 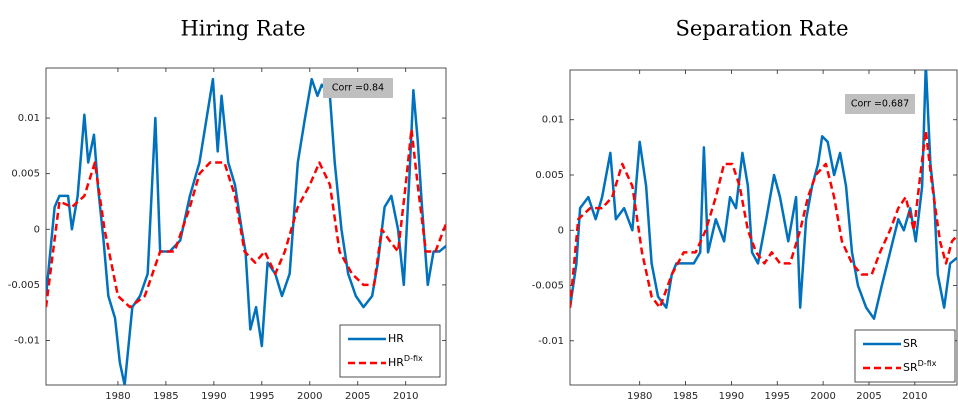 I want to click on annotation: Corr =0.687, so click(x=880, y=104).